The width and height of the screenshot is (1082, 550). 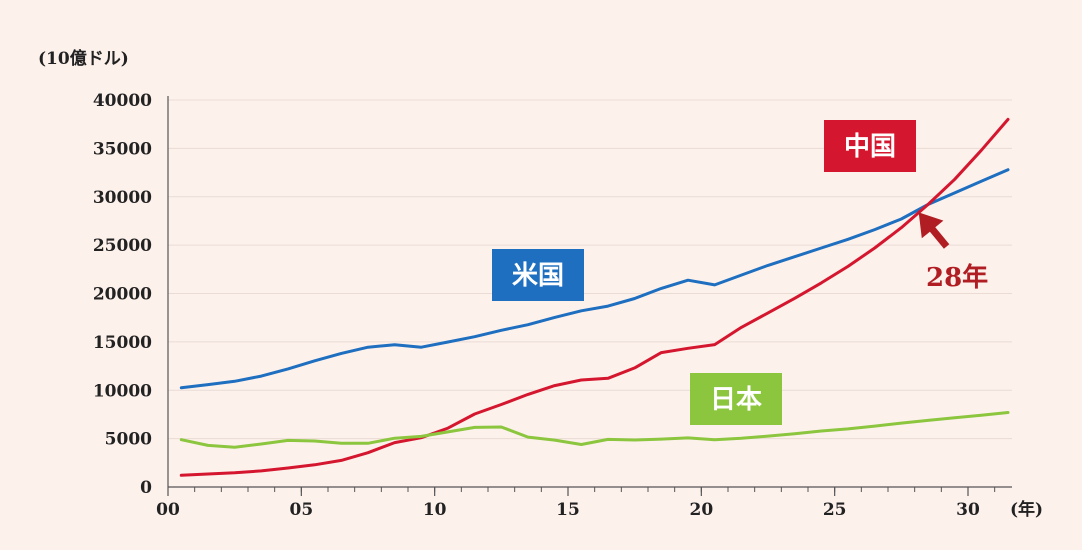 I want to click on series-label-box-china, so click(x=870, y=146).